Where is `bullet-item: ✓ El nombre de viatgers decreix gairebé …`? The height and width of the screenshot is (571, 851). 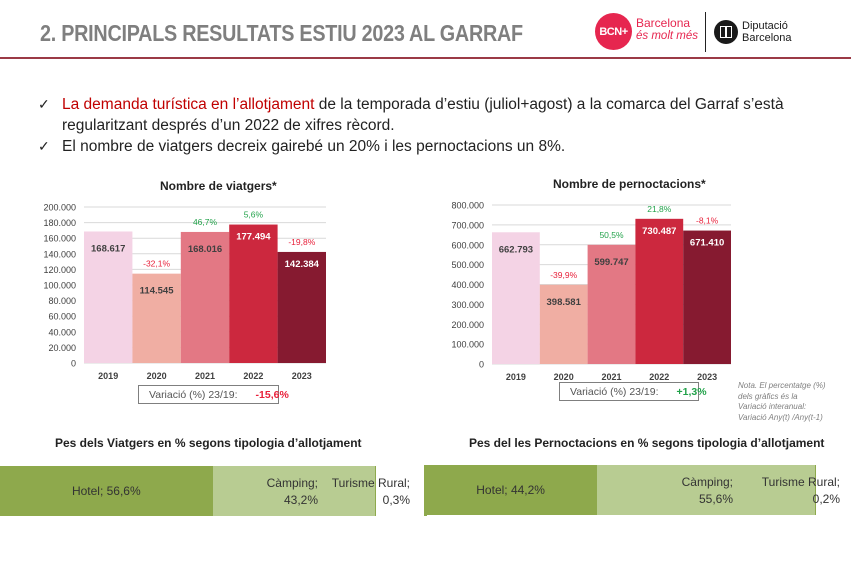 bullet-item: ✓ El nombre de viatgers decreix gairebé … is located at coordinates (411, 146).